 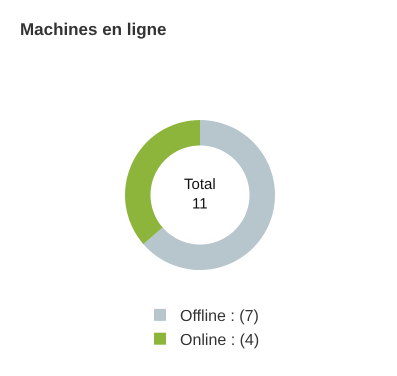 I want to click on legend-label: Offline : (7), so click(x=219, y=317).